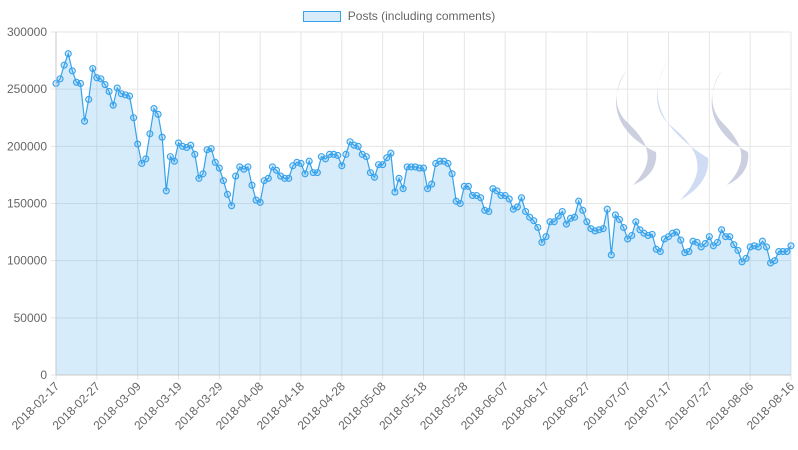 This screenshot has height=450, width=798. Describe the element at coordinates (27, 146) in the screenshot. I see `y-tick-label: 200000` at that location.